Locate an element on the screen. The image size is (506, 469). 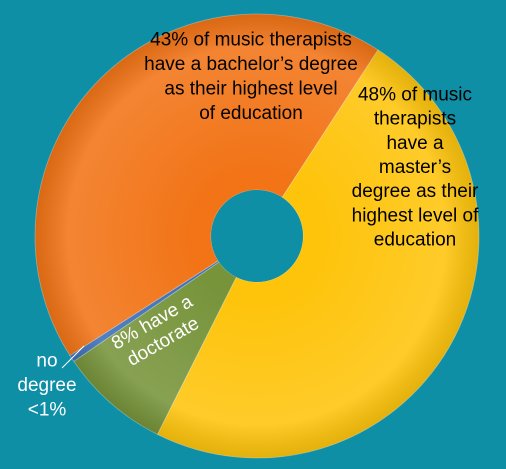
no-degree-leader-line is located at coordinates (73, 357).